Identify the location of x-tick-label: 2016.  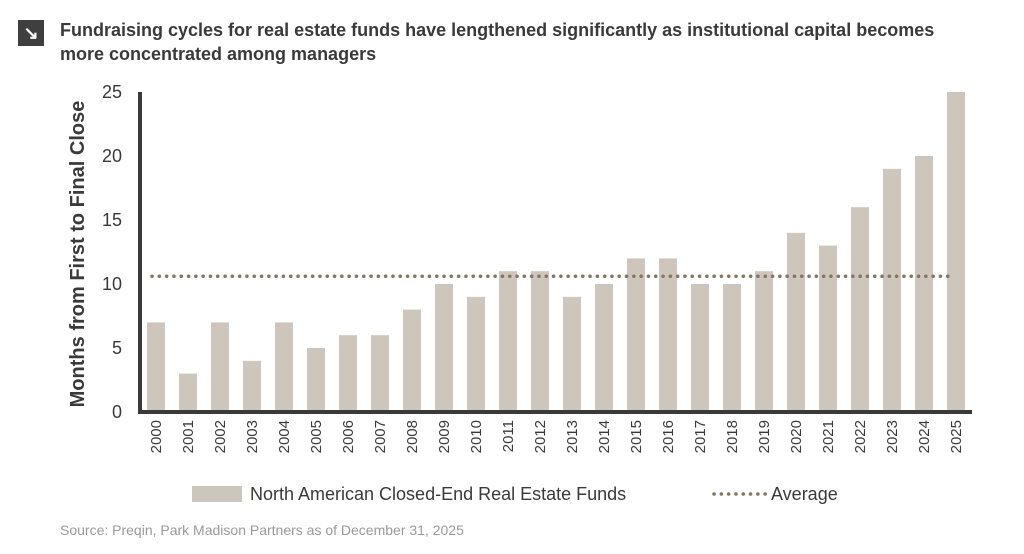
(668, 436).